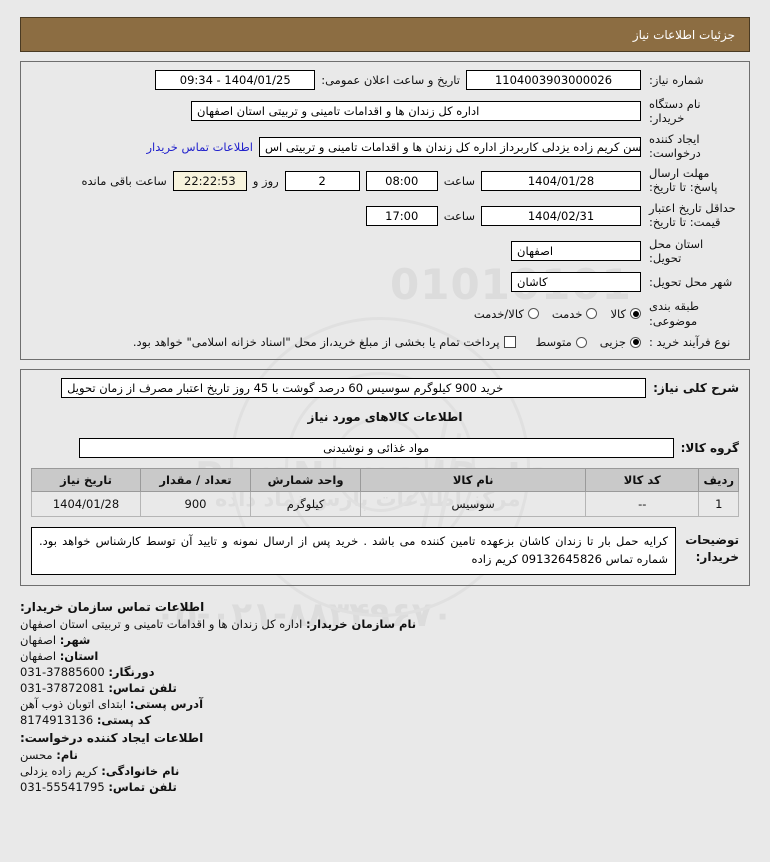 The width and height of the screenshot is (770, 862). What do you see at coordinates (305, 504) in the screenshot?
I see `cell-unit: کیلوگرم` at bounding box center [305, 504].